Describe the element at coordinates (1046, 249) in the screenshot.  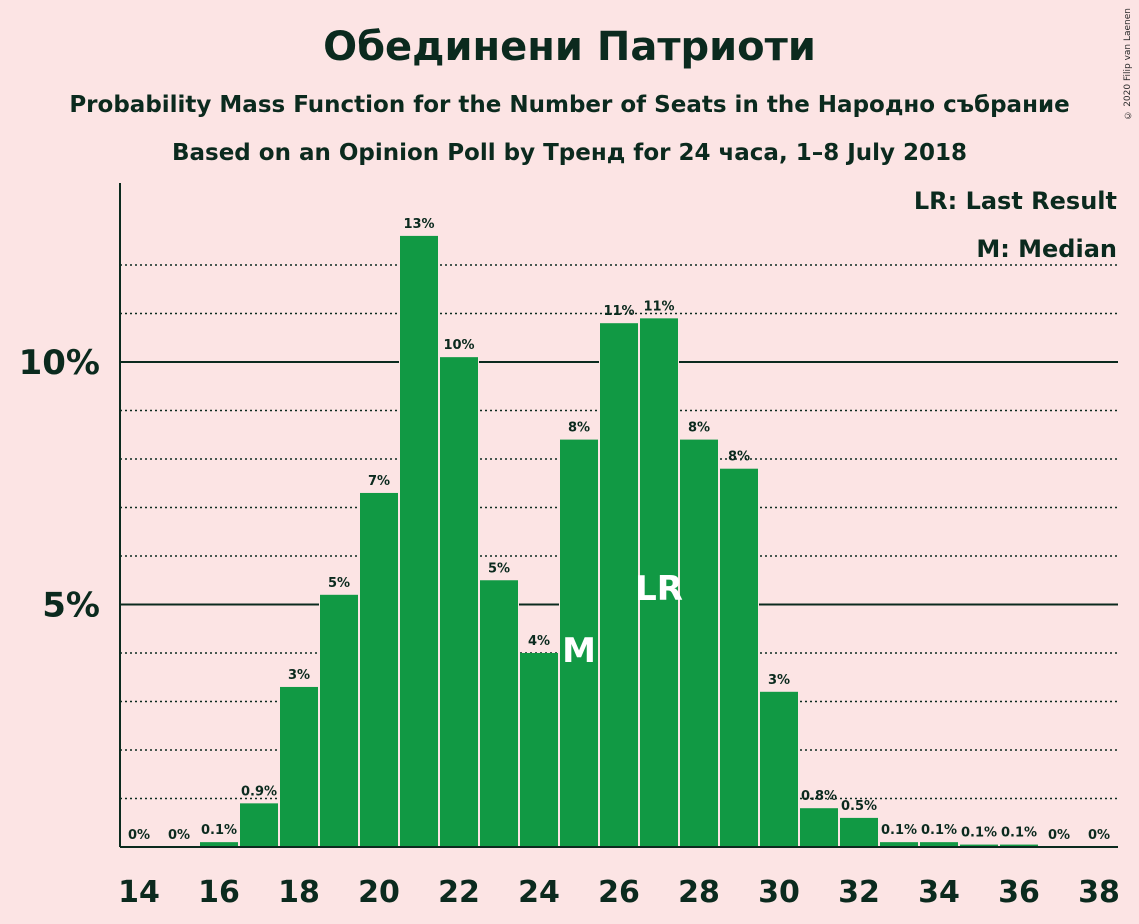
I see `legend-median: M: Median` at that location.